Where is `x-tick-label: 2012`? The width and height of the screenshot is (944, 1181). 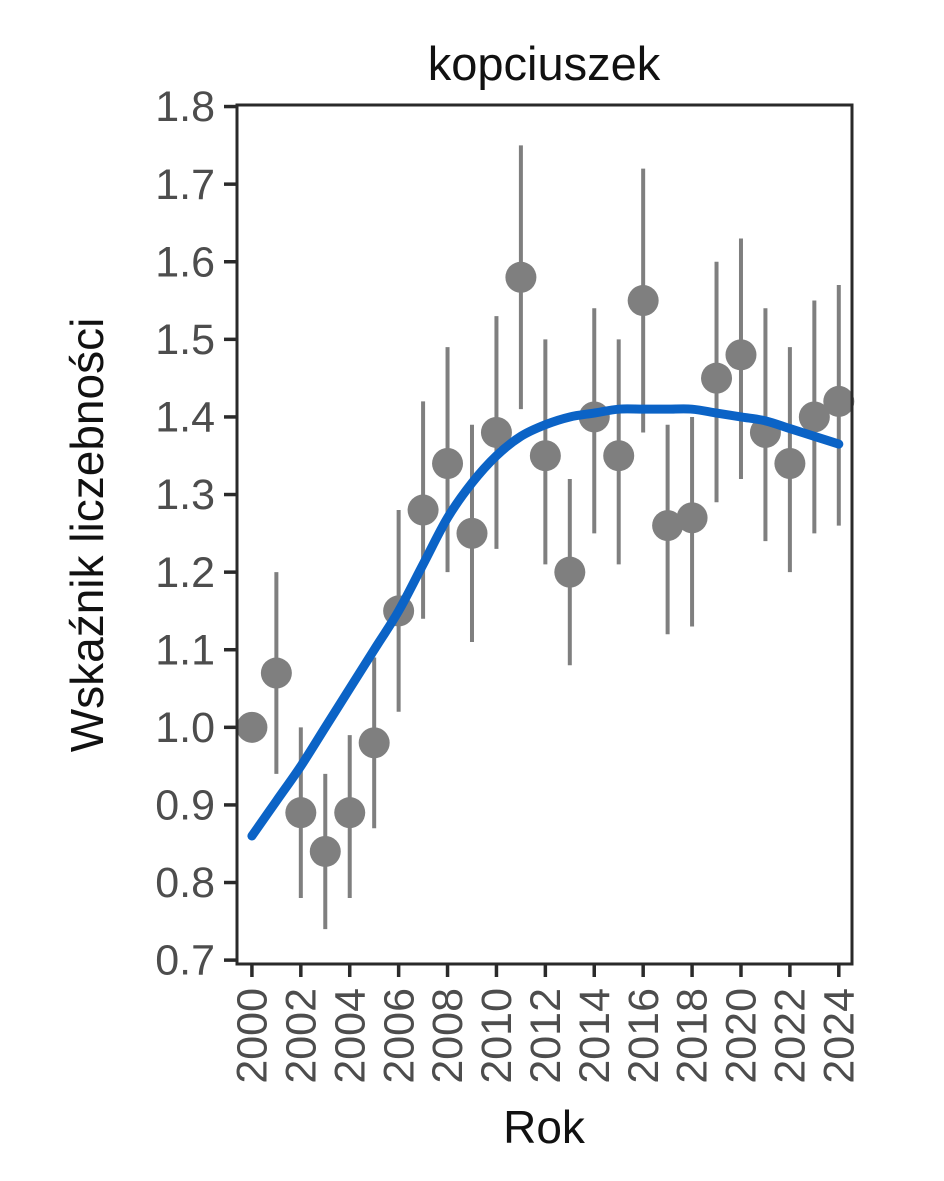 x-tick-label: 2012 is located at coordinates (546, 1036).